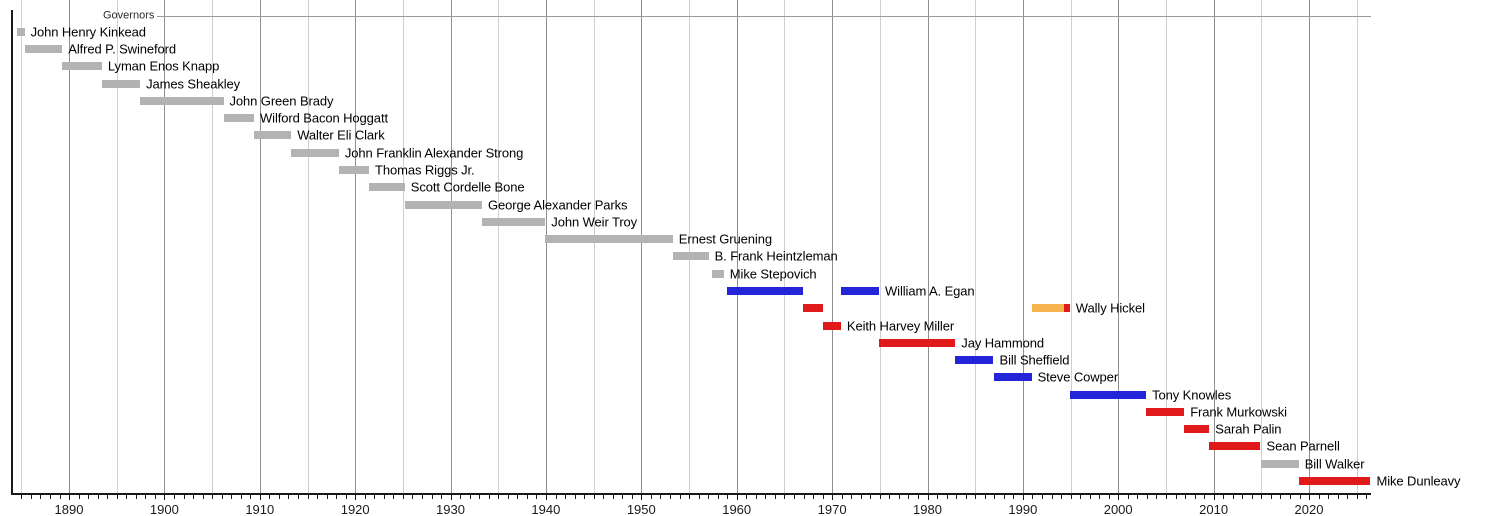 This screenshot has height=516, width=1500. Describe the element at coordinates (1100, 497) in the screenshot. I see `axis-tick-1998` at that location.